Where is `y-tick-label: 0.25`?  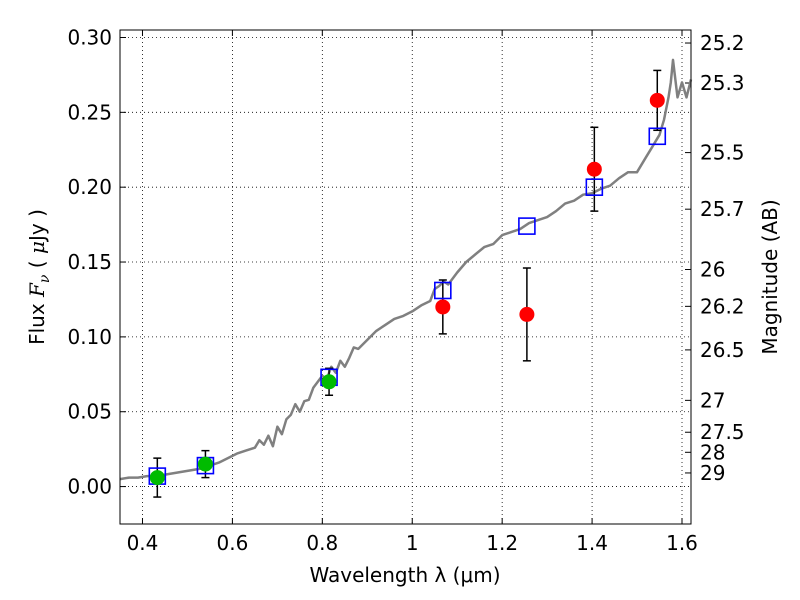
y-tick-label: 0.25 is located at coordinates (89, 112).